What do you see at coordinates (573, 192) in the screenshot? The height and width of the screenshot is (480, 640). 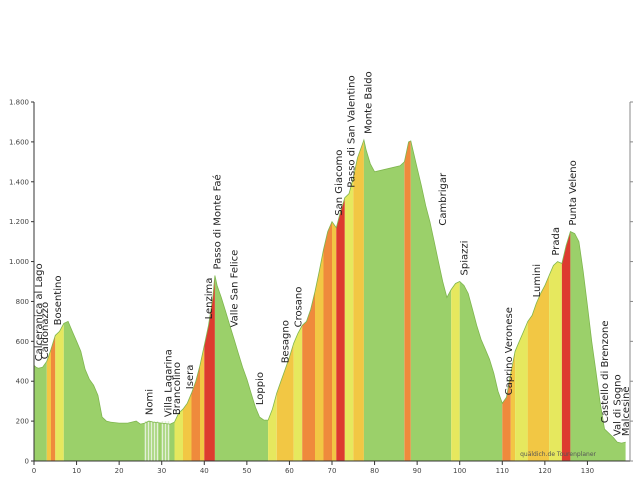 I see `place-label: Punta Veleno` at bounding box center [573, 192].